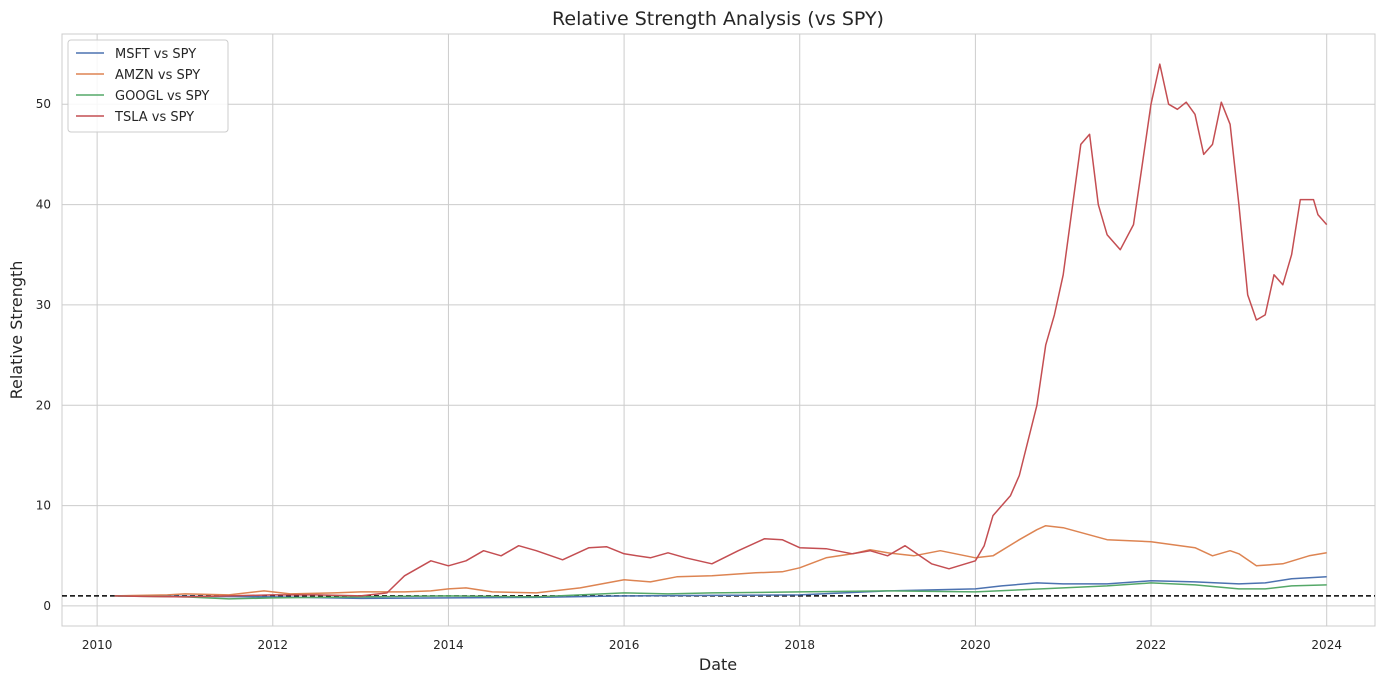  Describe the element at coordinates (718, 664) in the screenshot. I see `x-axis-label: Date` at that location.